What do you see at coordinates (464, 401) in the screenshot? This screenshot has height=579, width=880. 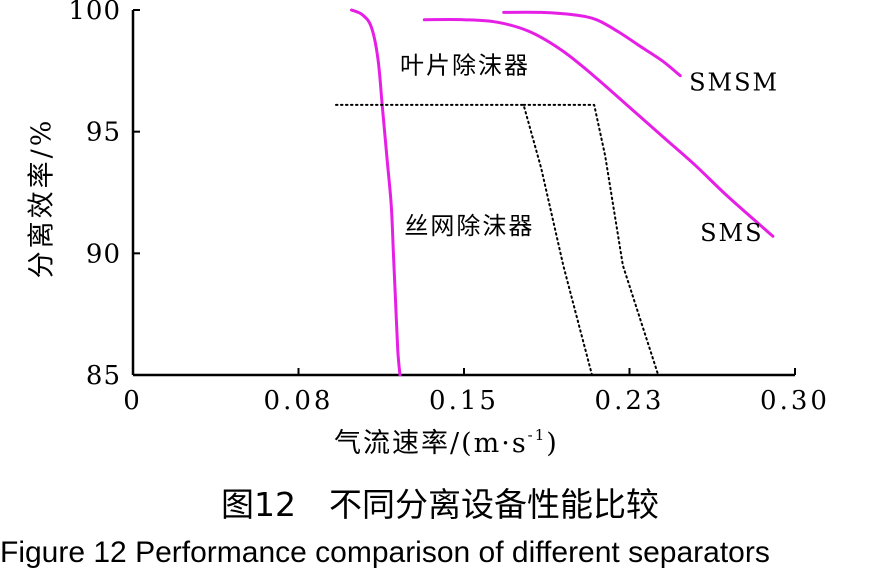 I see `x-tick-label-2: 0.15` at bounding box center [464, 401].